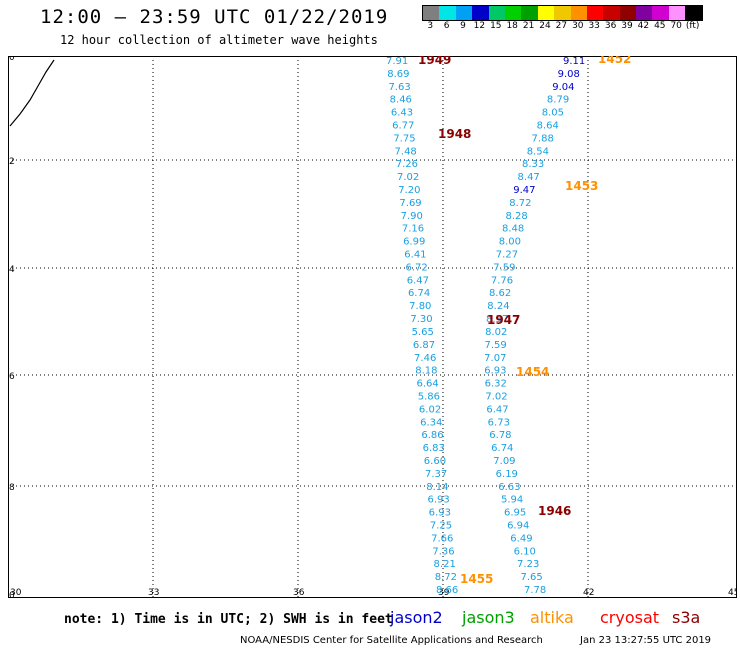  What do you see at coordinates (610, 26) in the screenshot?
I see `colorbar-label: 36` at bounding box center [610, 26].